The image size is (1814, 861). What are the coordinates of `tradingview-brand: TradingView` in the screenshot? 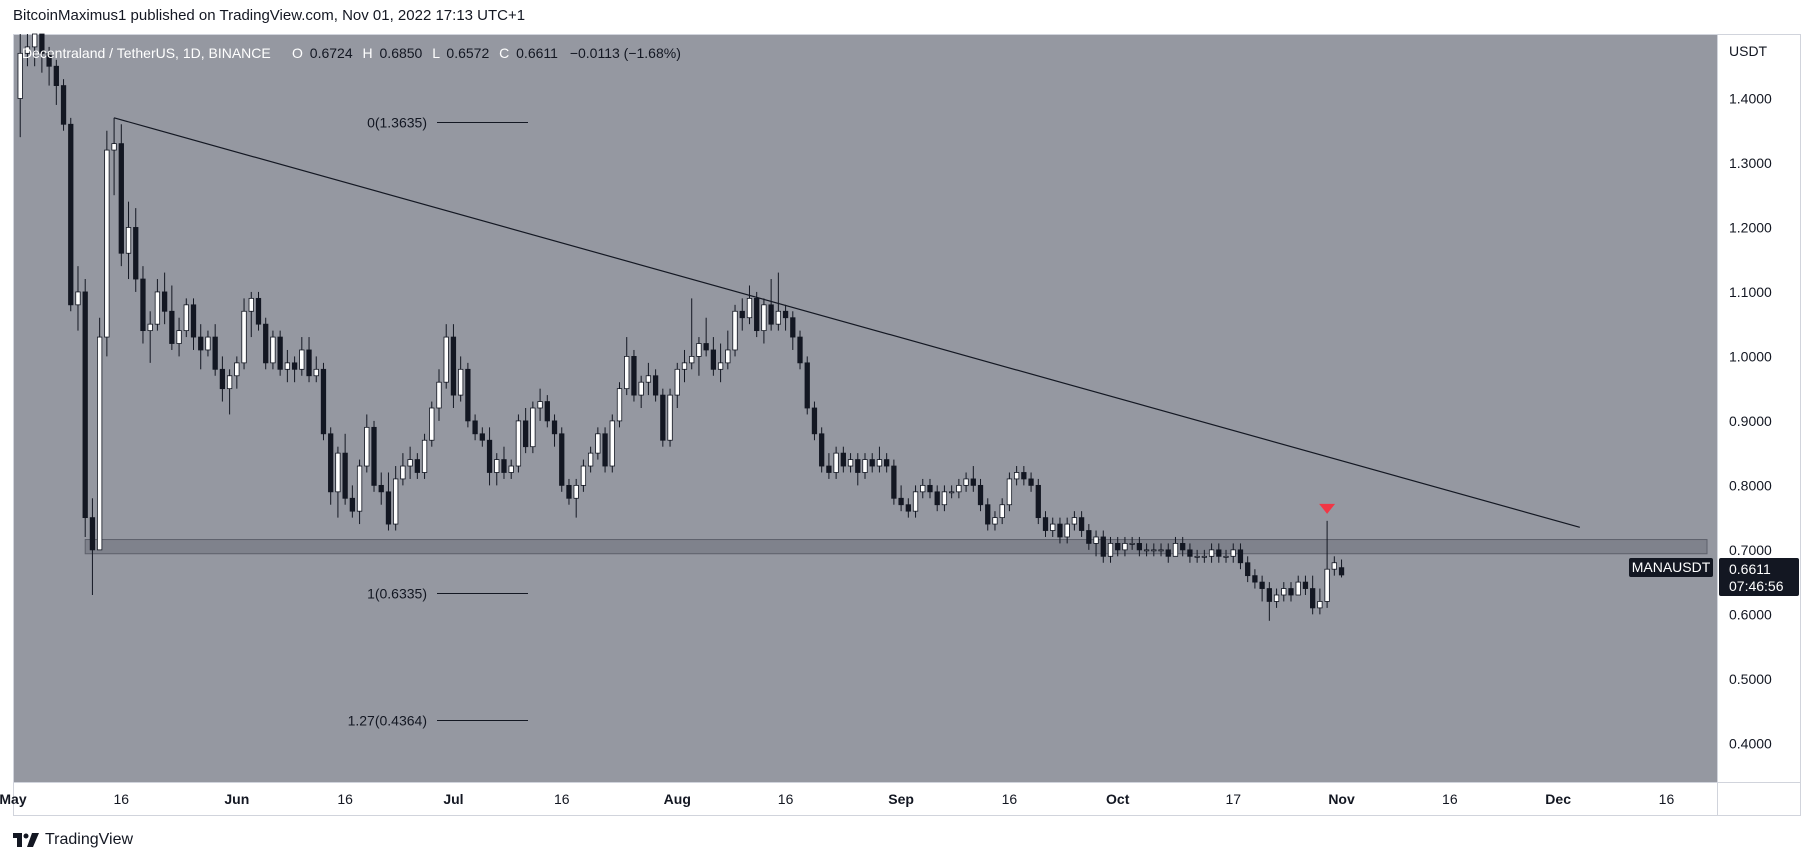 It's located at (73, 840).